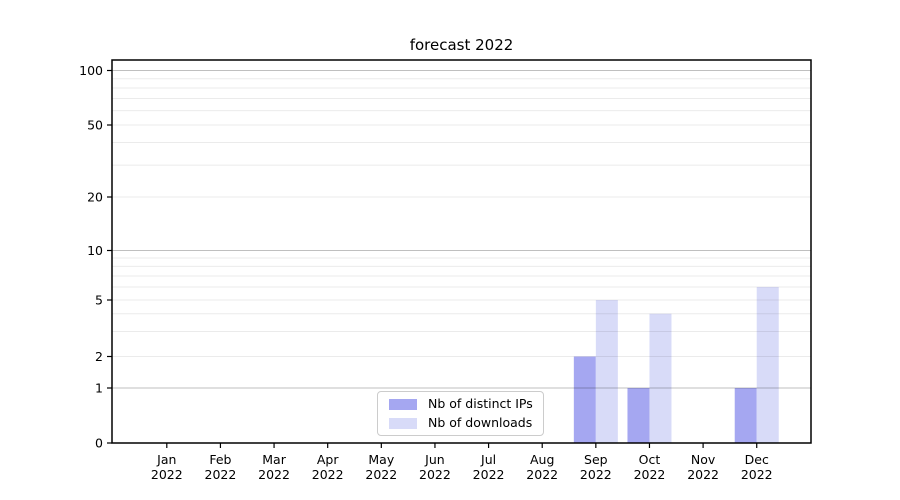  What do you see at coordinates (99, 388) in the screenshot?
I see `y-tick-label: 1` at bounding box center [99, 388].